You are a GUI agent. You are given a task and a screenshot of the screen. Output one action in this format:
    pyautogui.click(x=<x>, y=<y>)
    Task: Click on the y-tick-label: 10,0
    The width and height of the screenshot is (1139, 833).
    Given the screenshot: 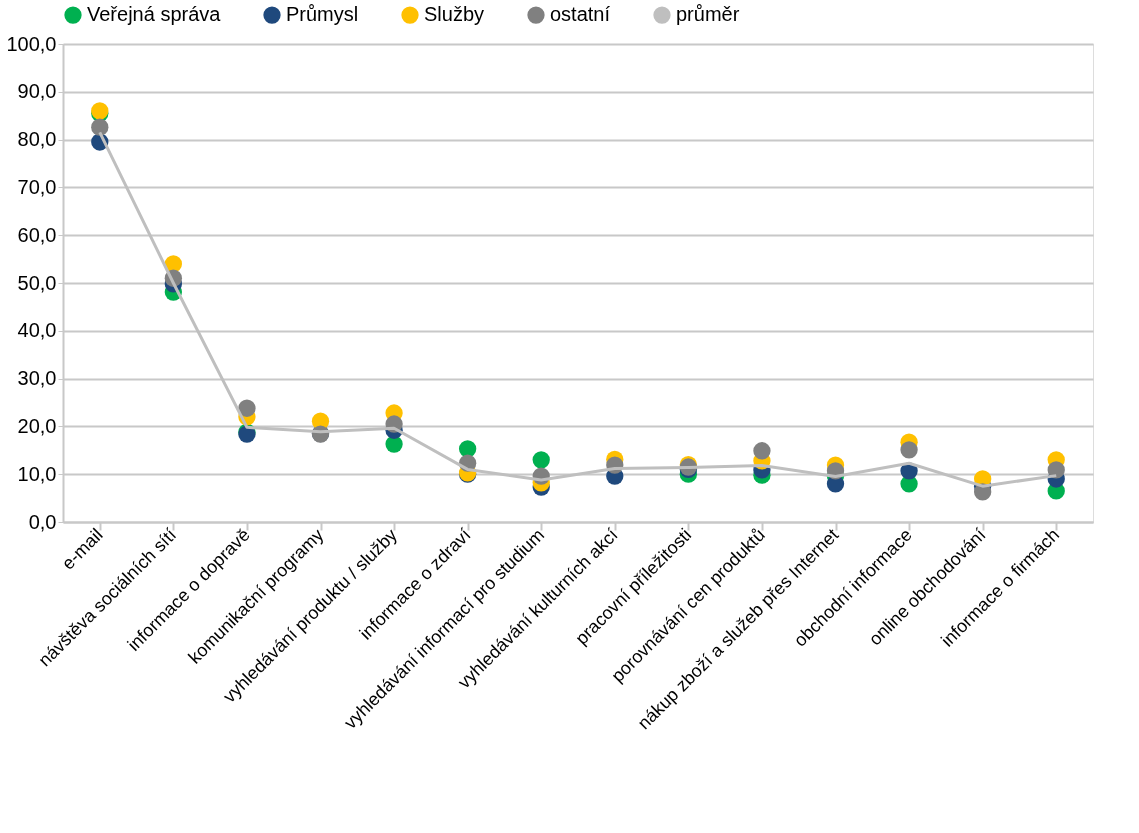 What is the action you would take?
    pyautogui.click(x=37, y=473)
    